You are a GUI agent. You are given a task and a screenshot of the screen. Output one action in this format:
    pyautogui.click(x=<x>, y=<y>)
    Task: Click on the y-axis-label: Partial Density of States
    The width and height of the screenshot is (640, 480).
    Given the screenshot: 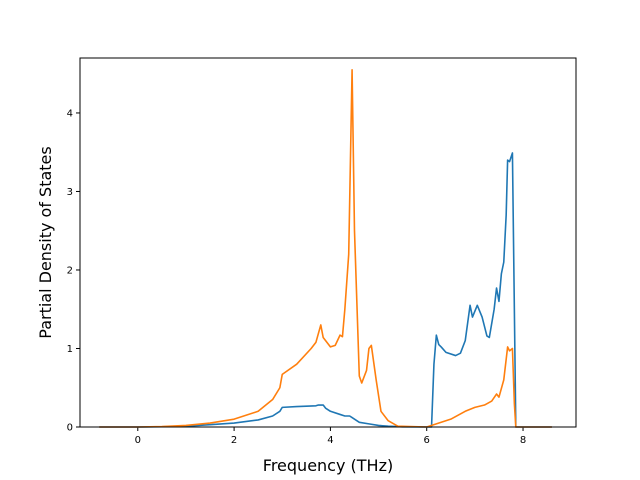 What is the action you would take?
    pyautogui.click(x=45, y=242)
    